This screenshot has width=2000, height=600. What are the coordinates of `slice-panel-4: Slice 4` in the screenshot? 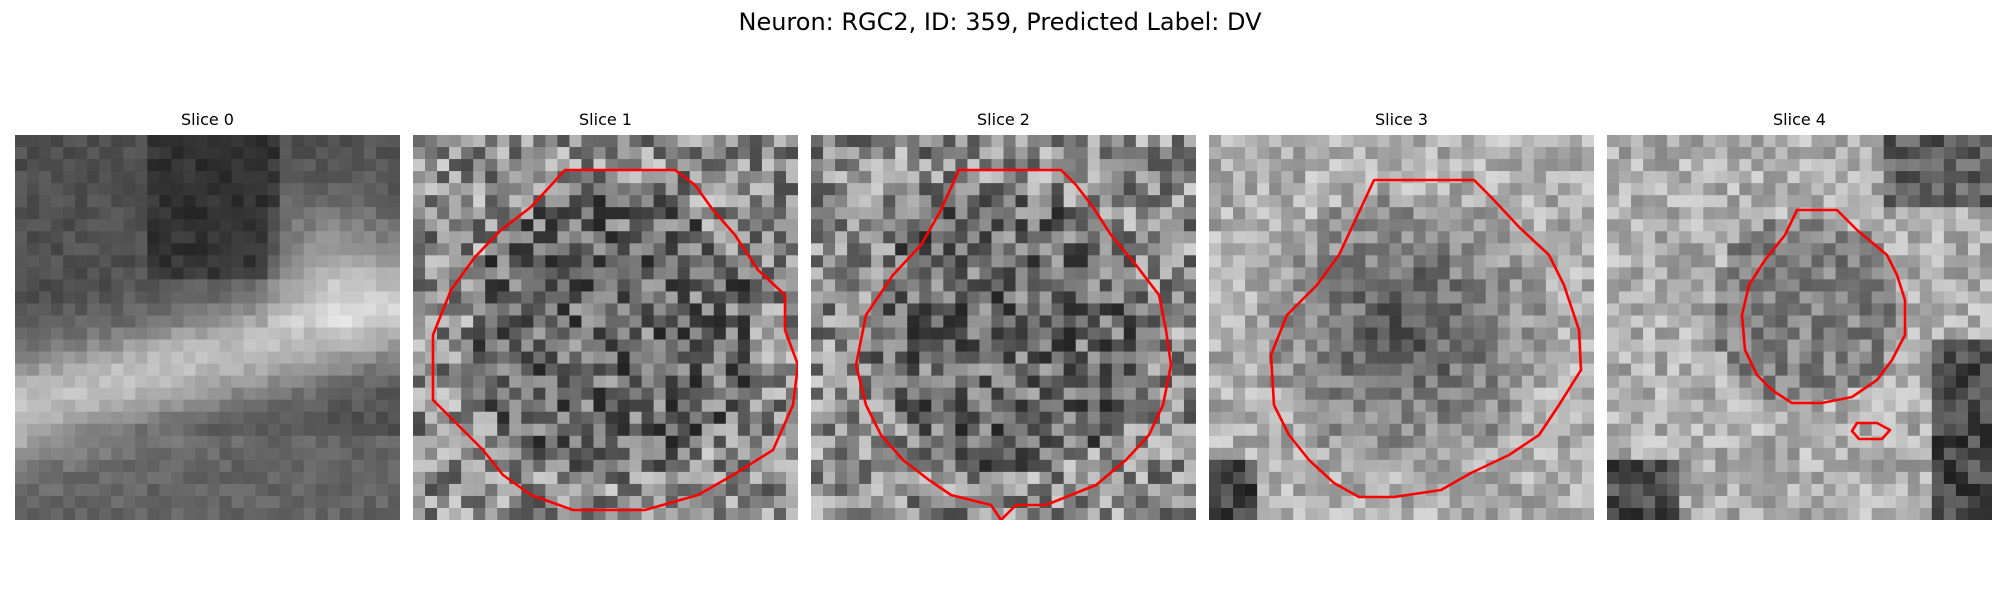 It's located at (1799, 314).